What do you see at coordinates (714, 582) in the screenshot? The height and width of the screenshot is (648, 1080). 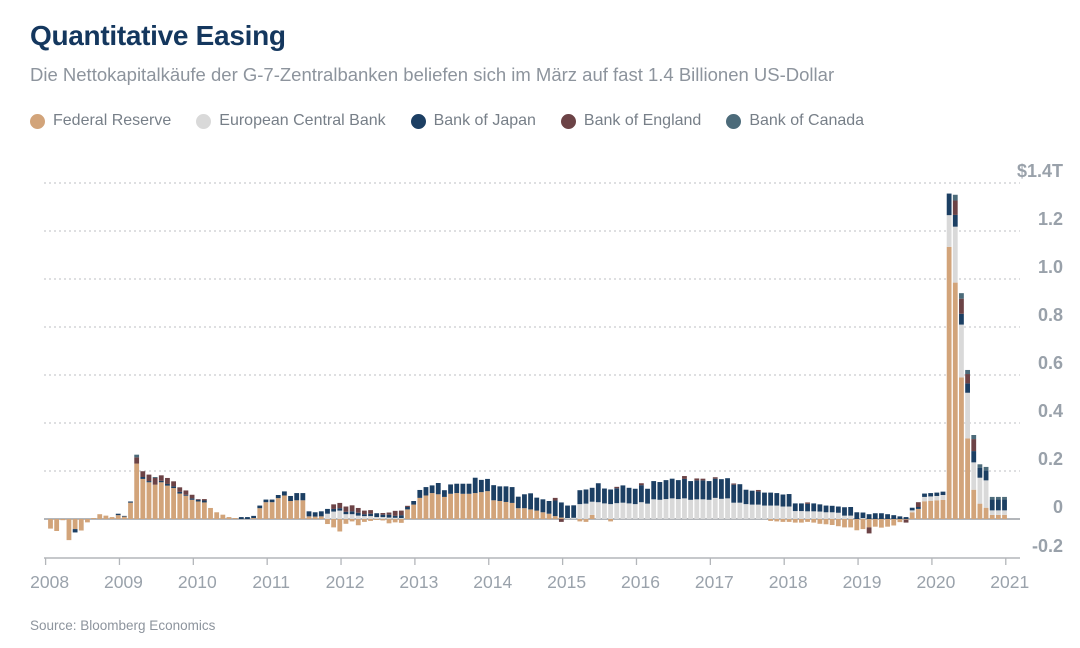 I see `svg-text: 2017` at bounding box center [714, 582].